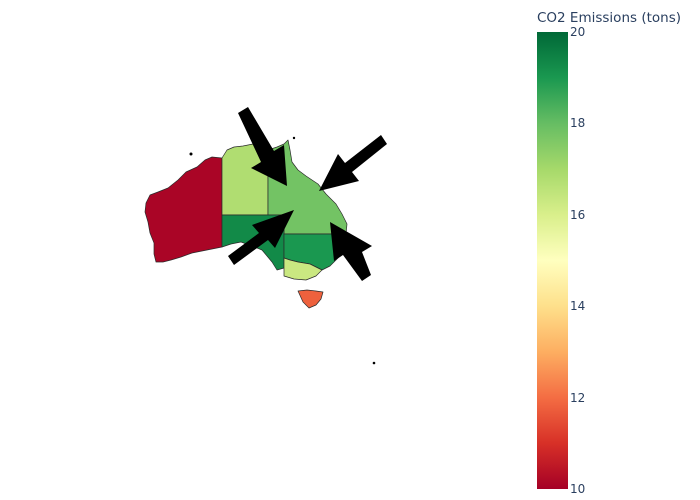 This screenshot has height=500, width=700. I want to click on colorbar-tick-label: 14, so click(578, 306).